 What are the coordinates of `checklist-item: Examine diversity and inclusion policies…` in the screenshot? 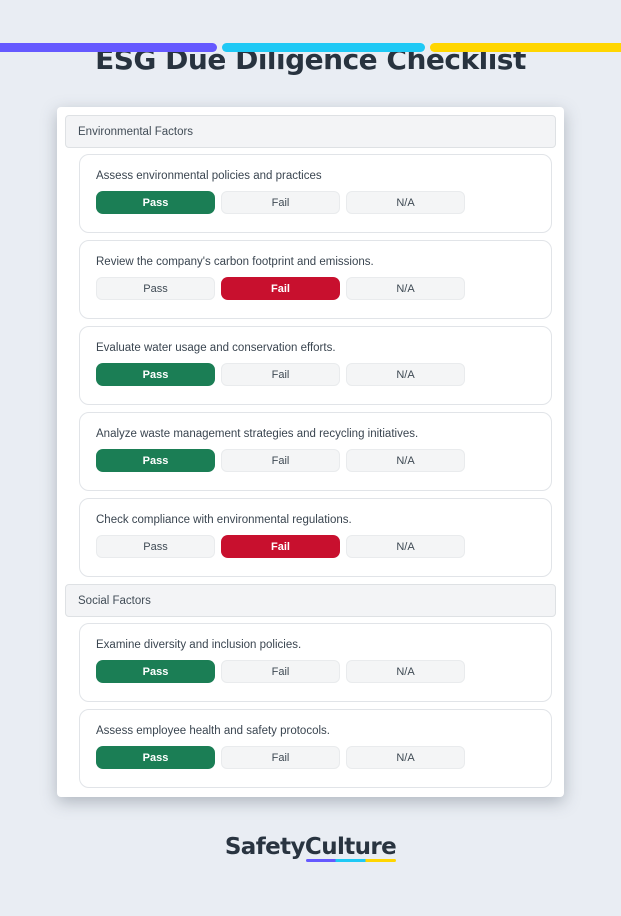 It's located at (315, 662).